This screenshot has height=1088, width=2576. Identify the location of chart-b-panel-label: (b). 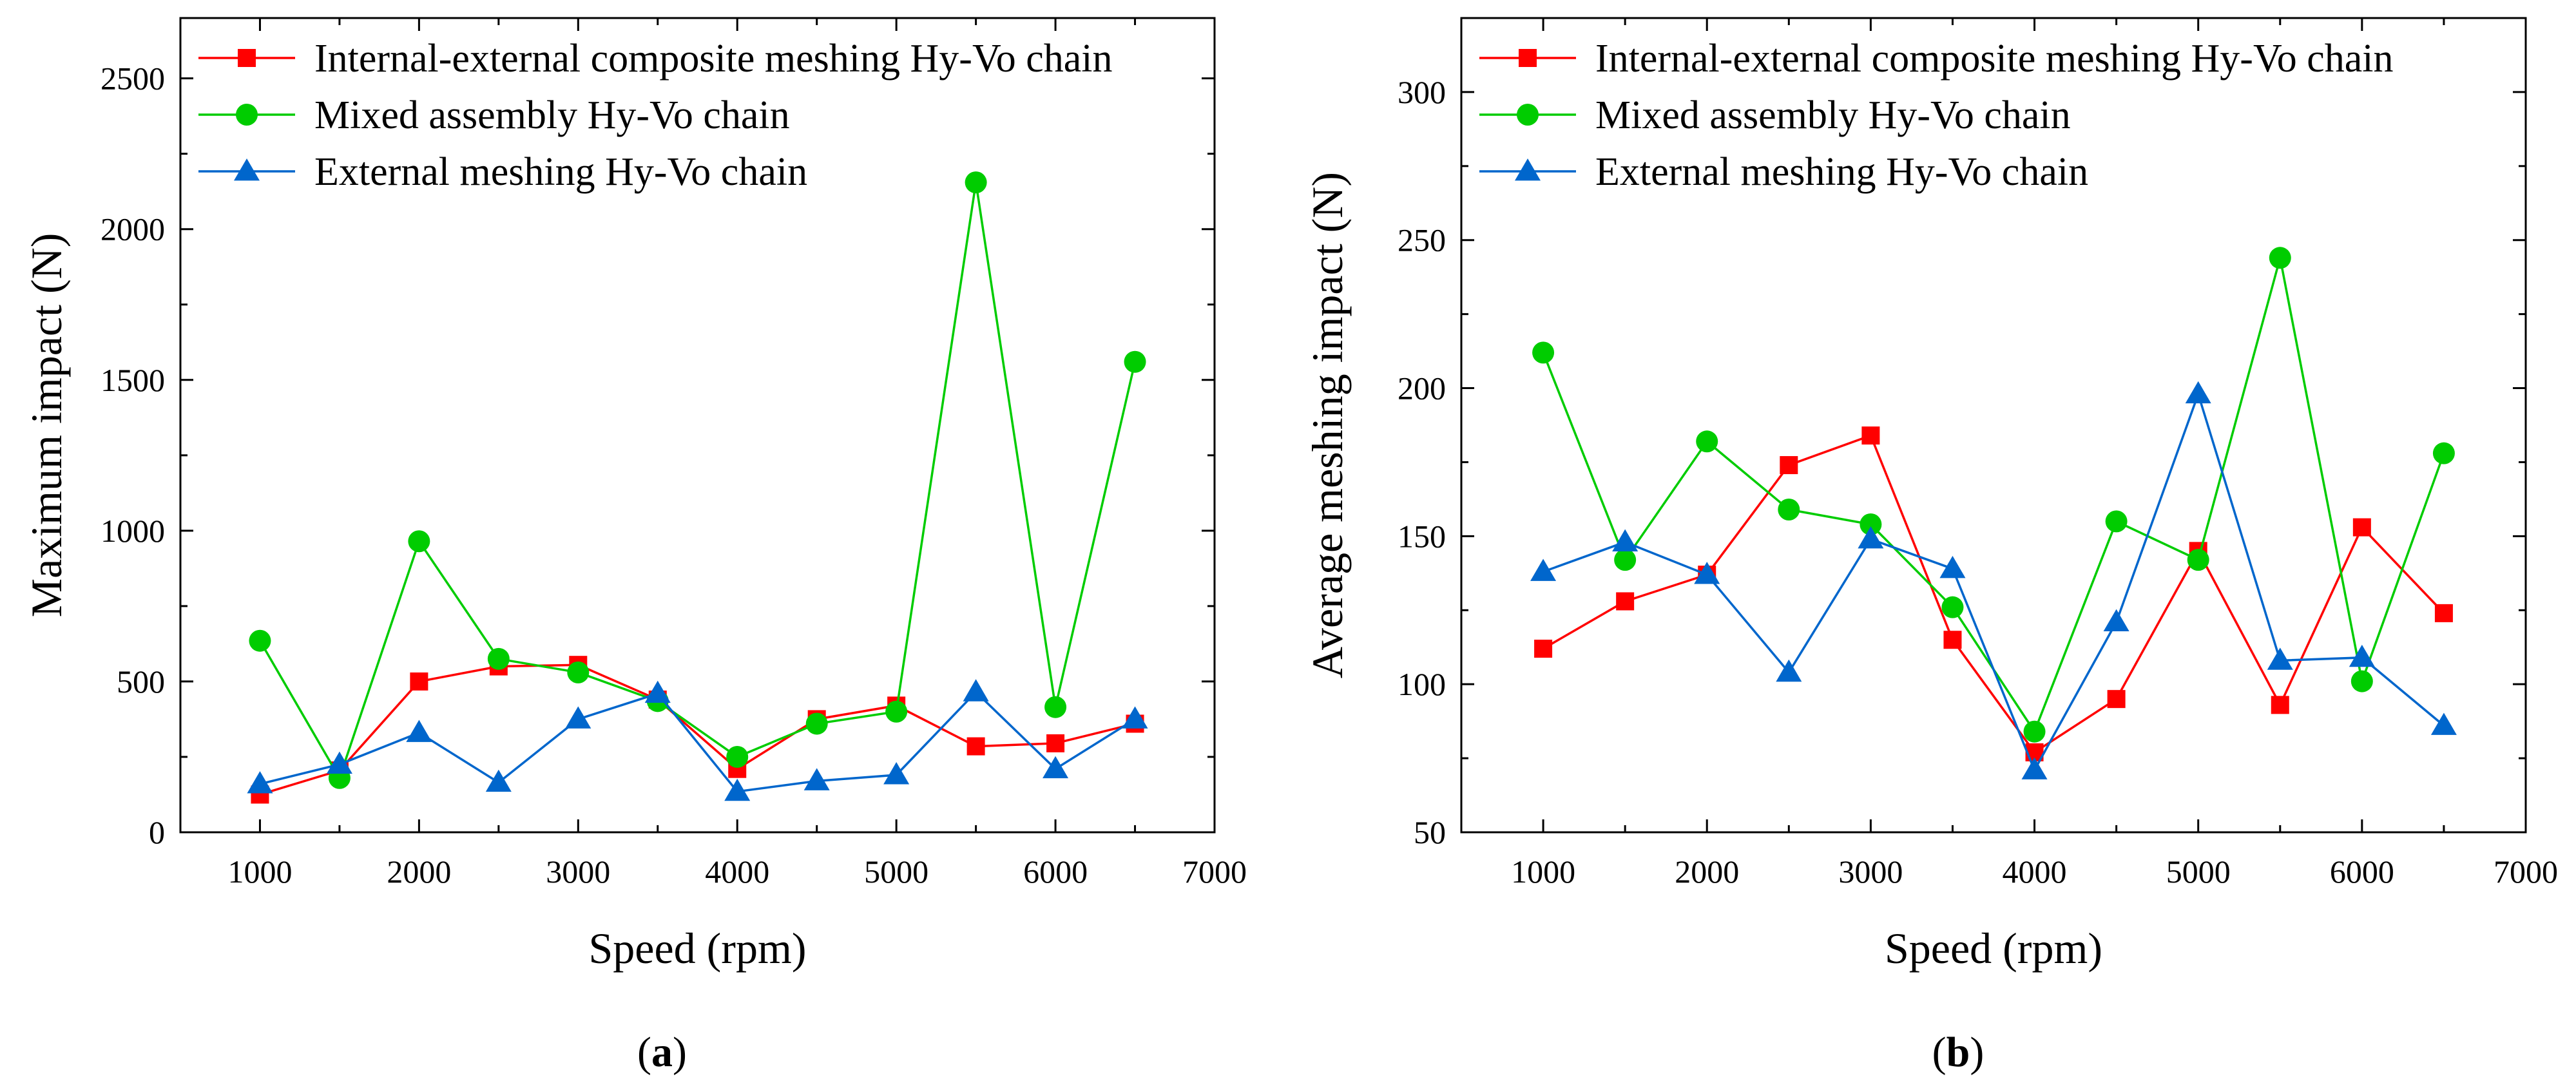
(1959, 1053).